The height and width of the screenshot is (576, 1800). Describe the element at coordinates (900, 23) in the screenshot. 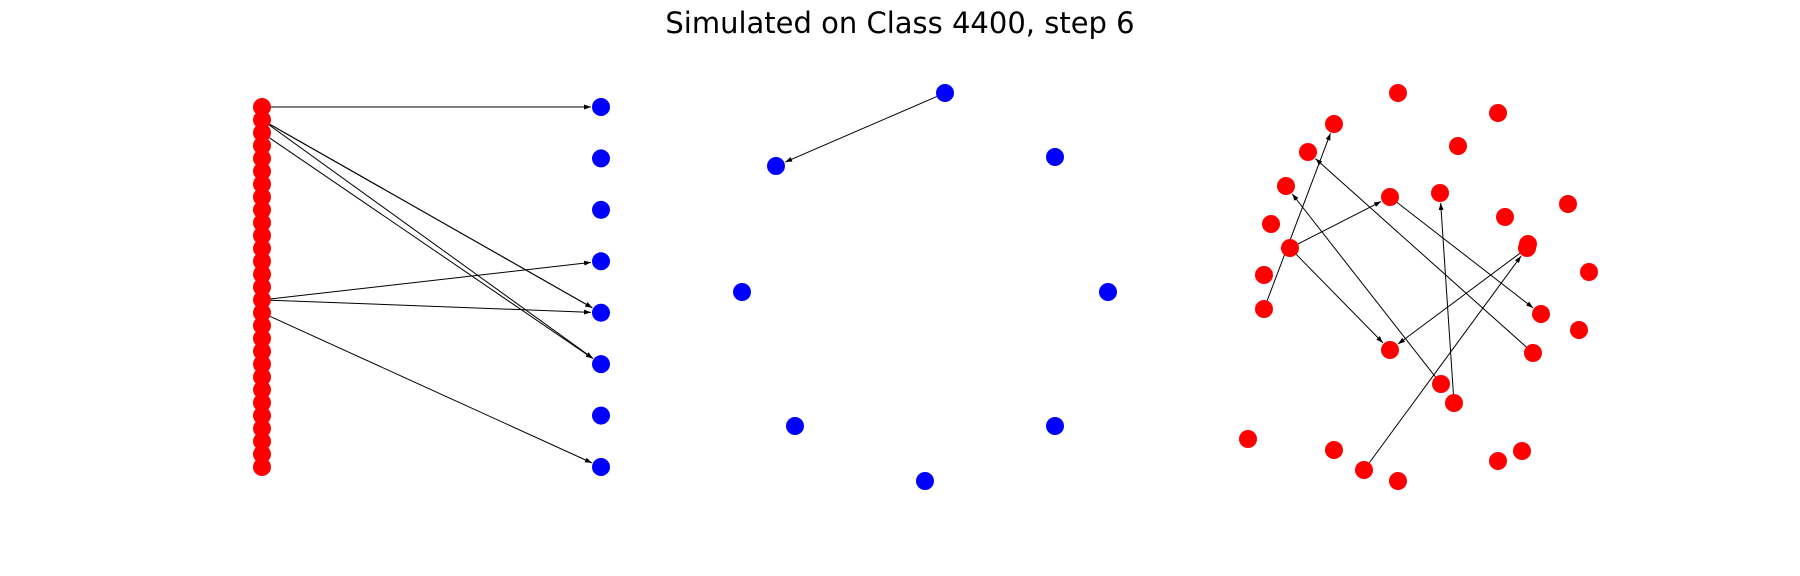

I see `figure-title: Simulated on Class 4400, step 6` at that location.